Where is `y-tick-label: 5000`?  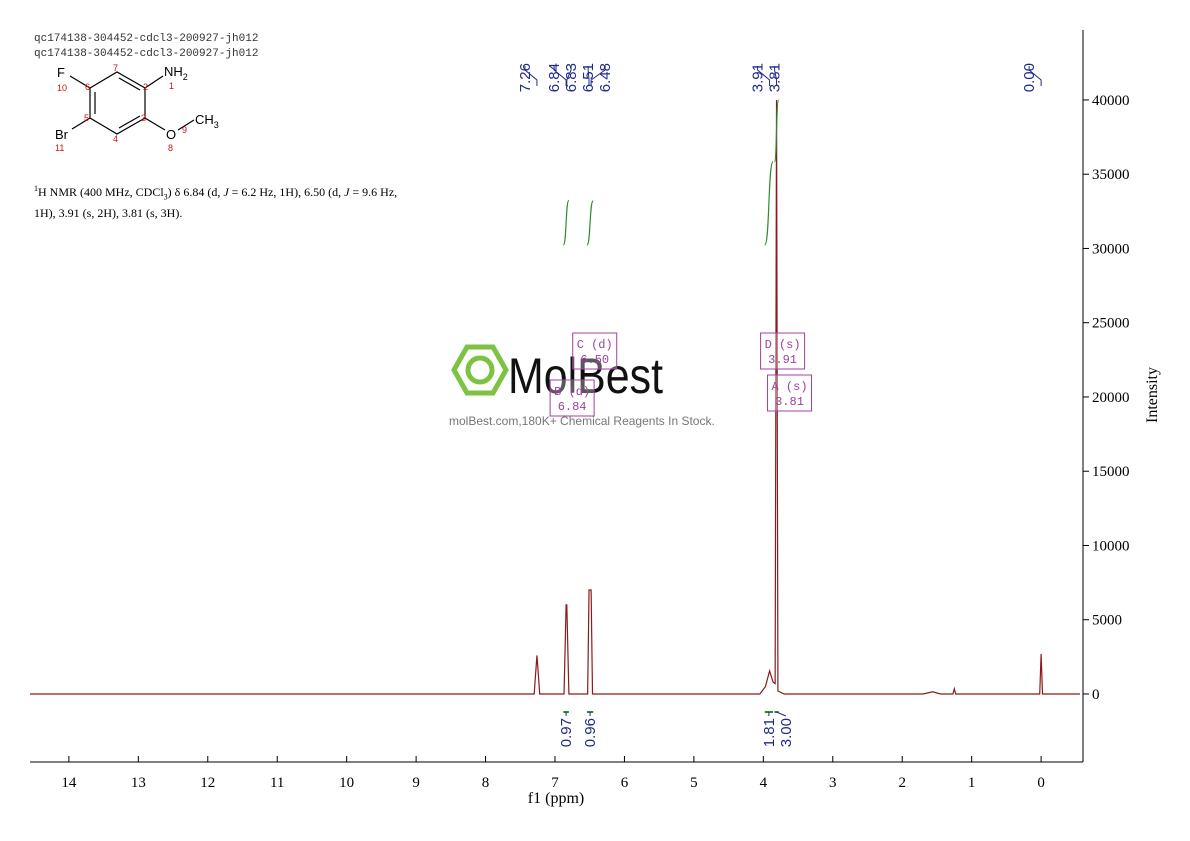 y-tick-label: 5000 is located at coordinates (1107, 621).